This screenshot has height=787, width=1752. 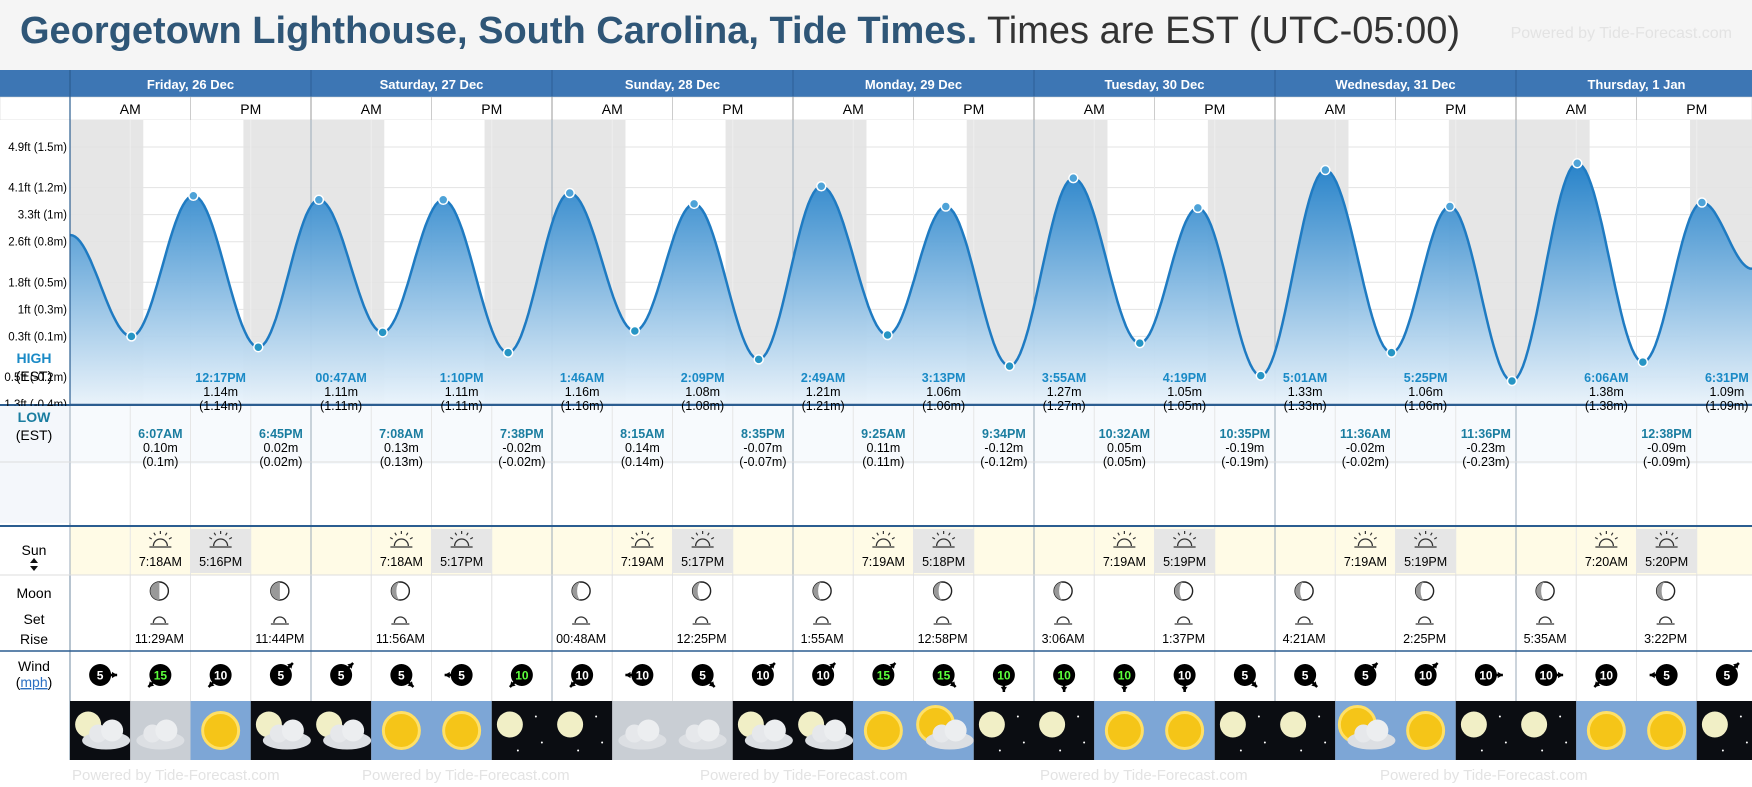 What do you see at coordinates (1004, 434) in the screenshot?
I see `low-tide-time: 9:34PM` at bounding box center [1004, 434].